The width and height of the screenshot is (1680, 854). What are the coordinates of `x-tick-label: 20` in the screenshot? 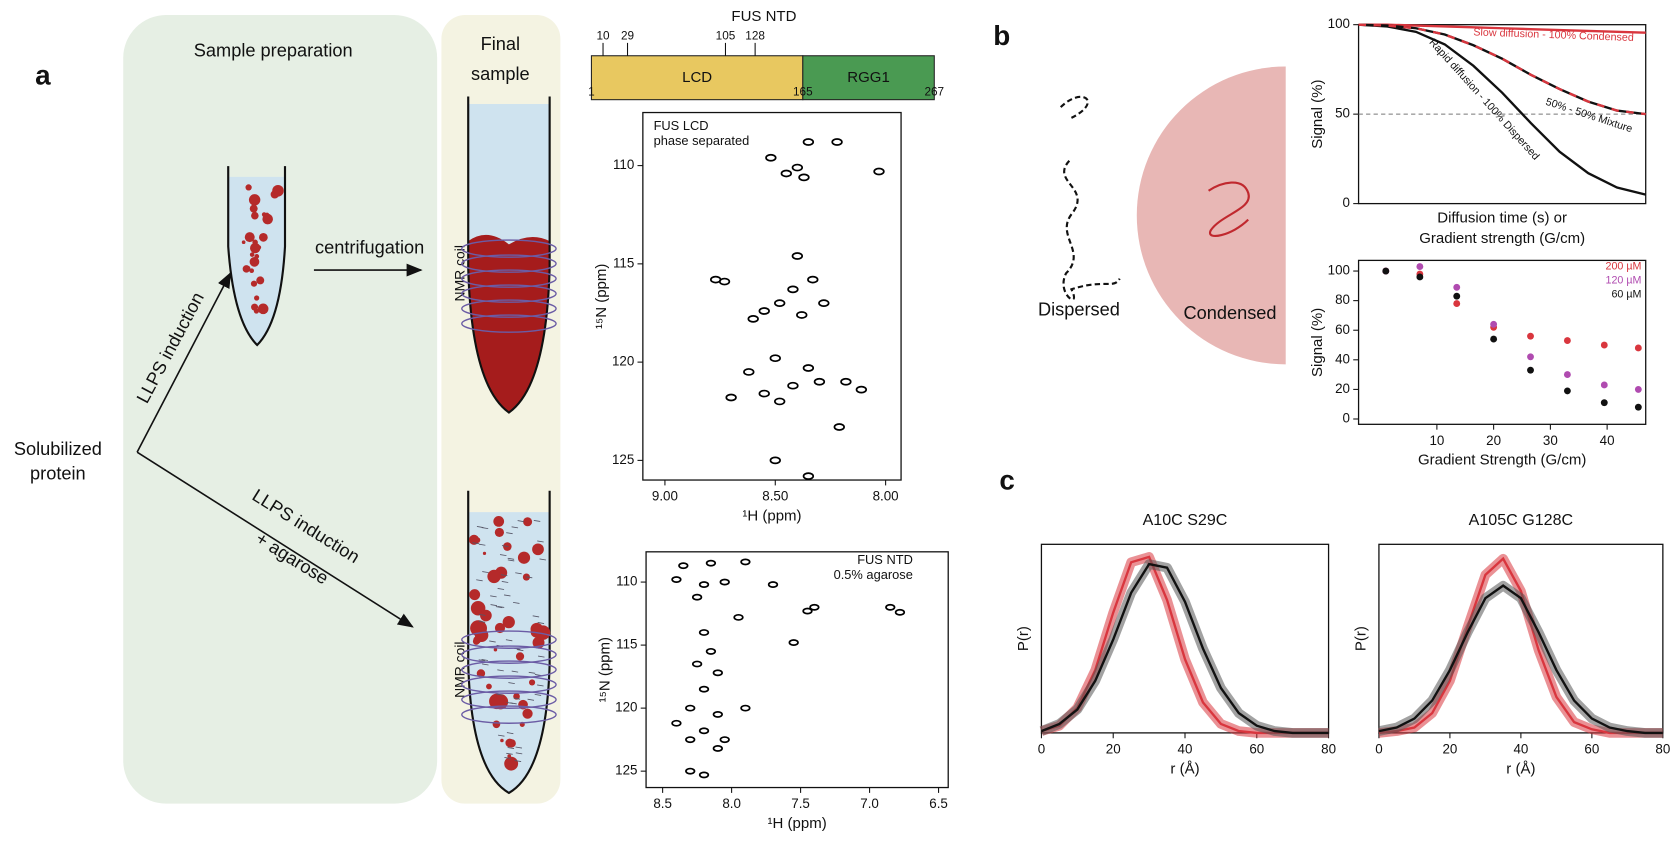 It's located at (1449, 749).